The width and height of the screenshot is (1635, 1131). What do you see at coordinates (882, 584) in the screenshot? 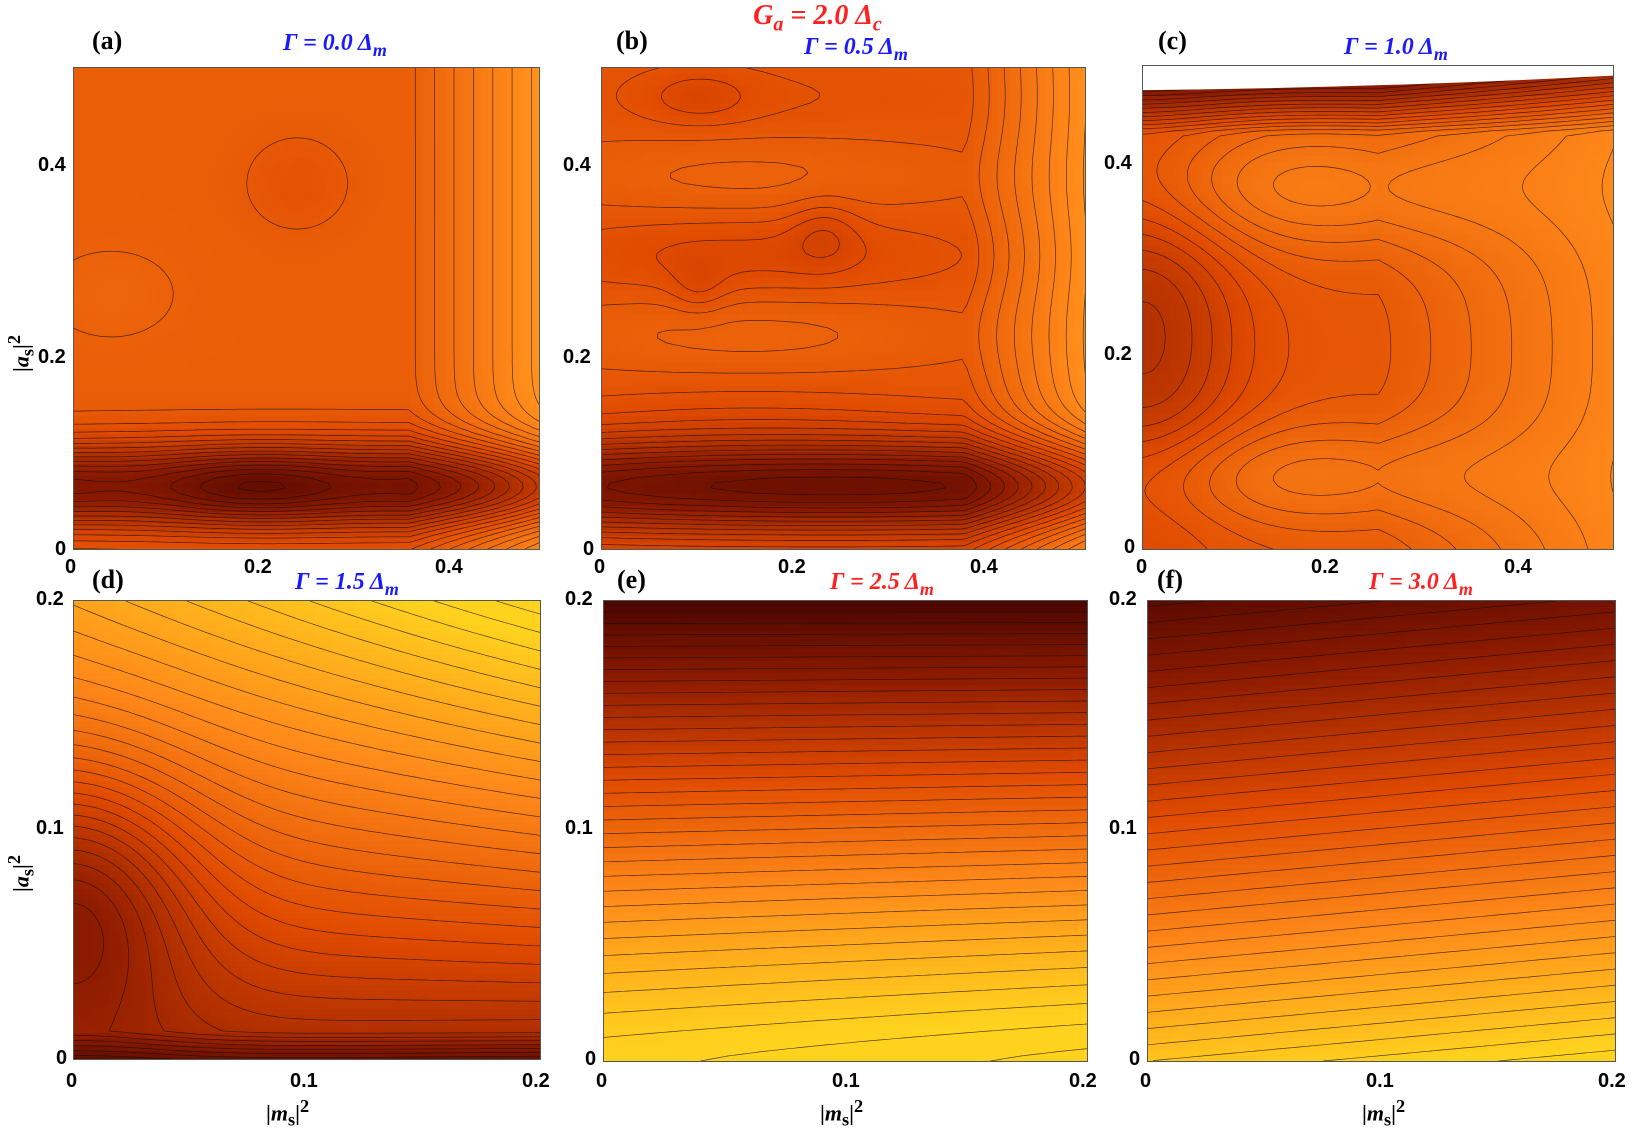
I see `panel-title: Γ = 2.5 Δm` at bounding box center [882, 584].